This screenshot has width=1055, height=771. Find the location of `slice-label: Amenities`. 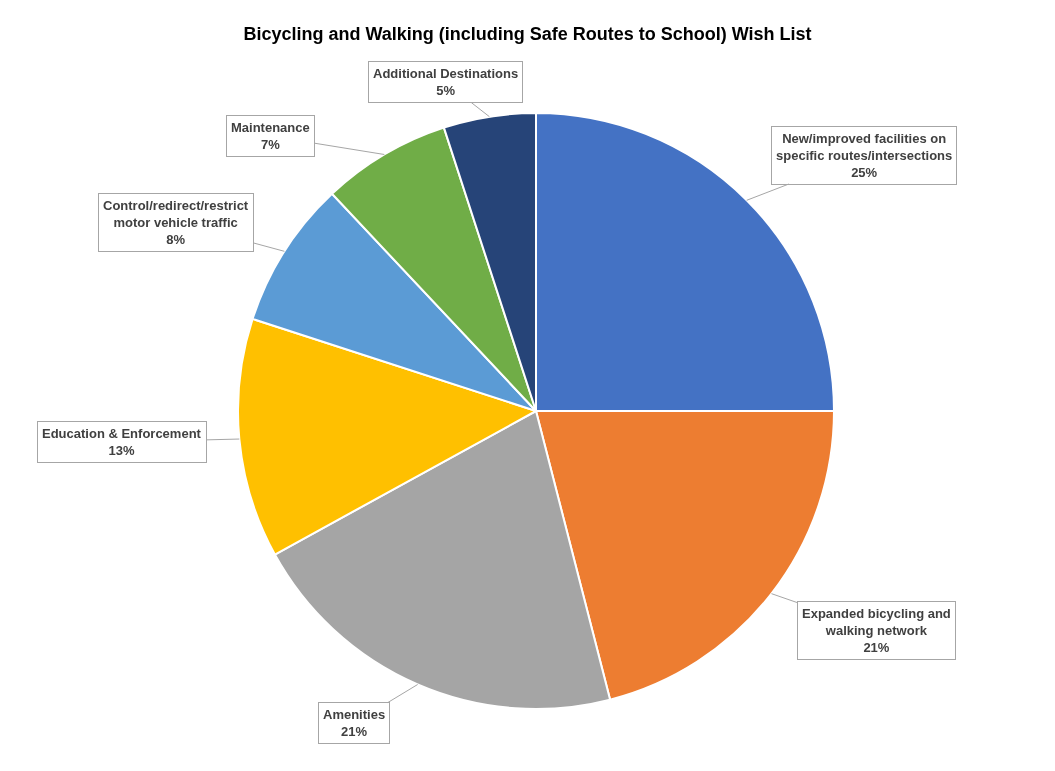

slice-label: Amenities is located at coordinates (354, 714).